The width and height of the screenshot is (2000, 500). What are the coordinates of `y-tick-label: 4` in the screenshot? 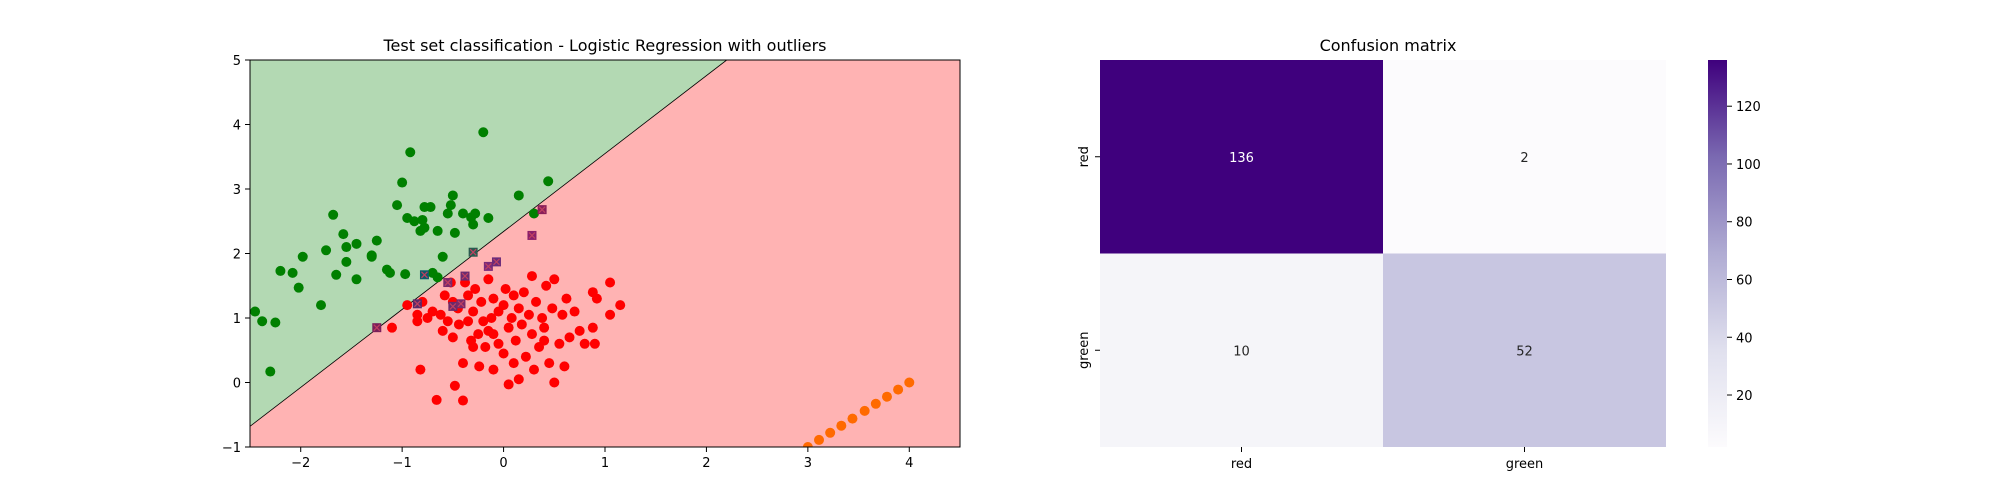 It's located at (237, 126).